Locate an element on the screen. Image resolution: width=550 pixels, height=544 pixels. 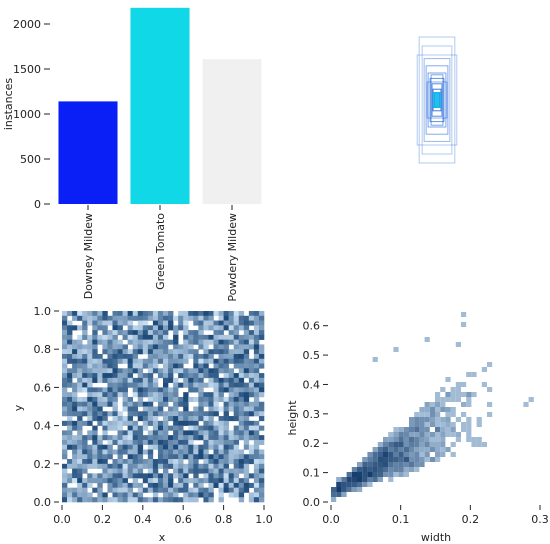
bar-ytick-label: 500 is located at coordinates (30, 159).